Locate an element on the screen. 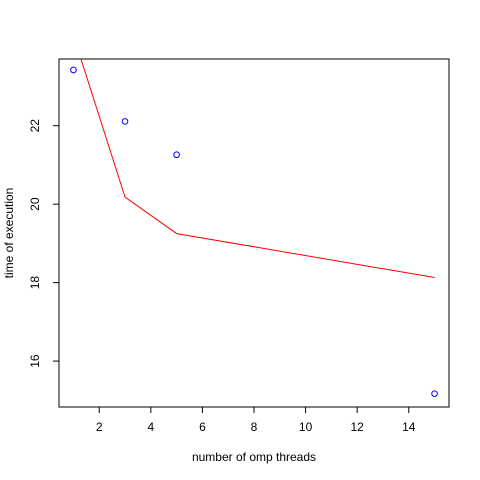 The width and height of the screenshot is (480, 480). y-axis-label: time of execution is located at coordinates (9, 233).